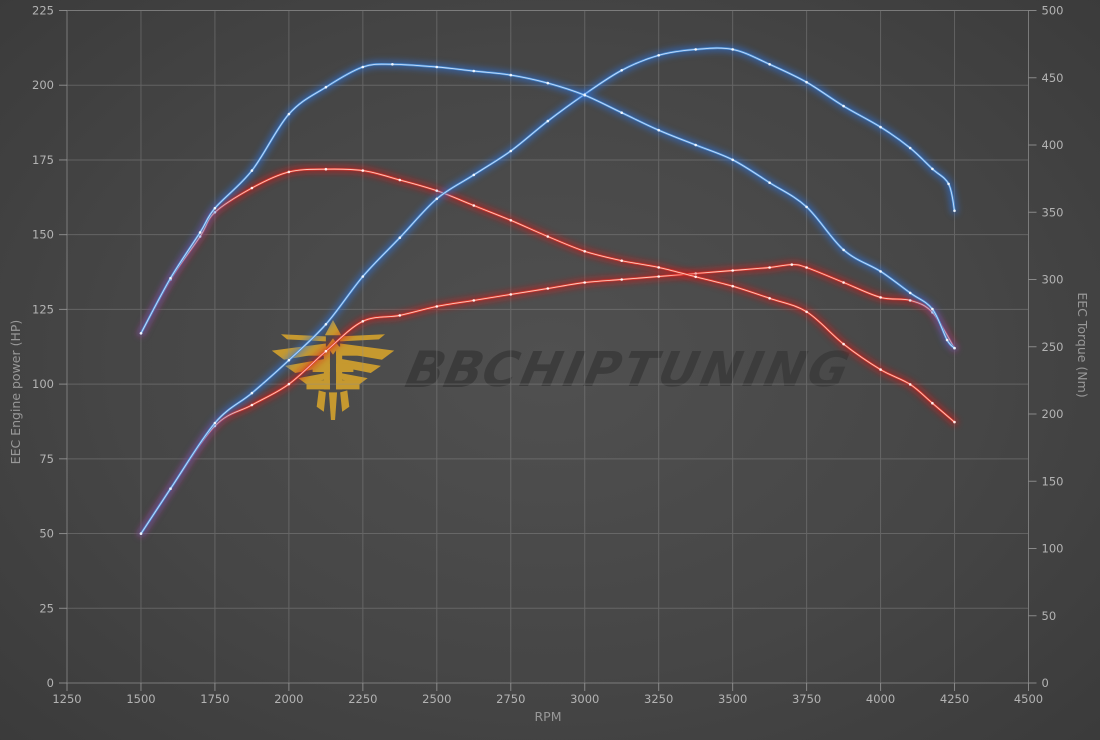  What do you see at coordinates (46, 534) in the screenshot?
I see `left-axis-tick-label: 50` at bounding box center [46, 534].